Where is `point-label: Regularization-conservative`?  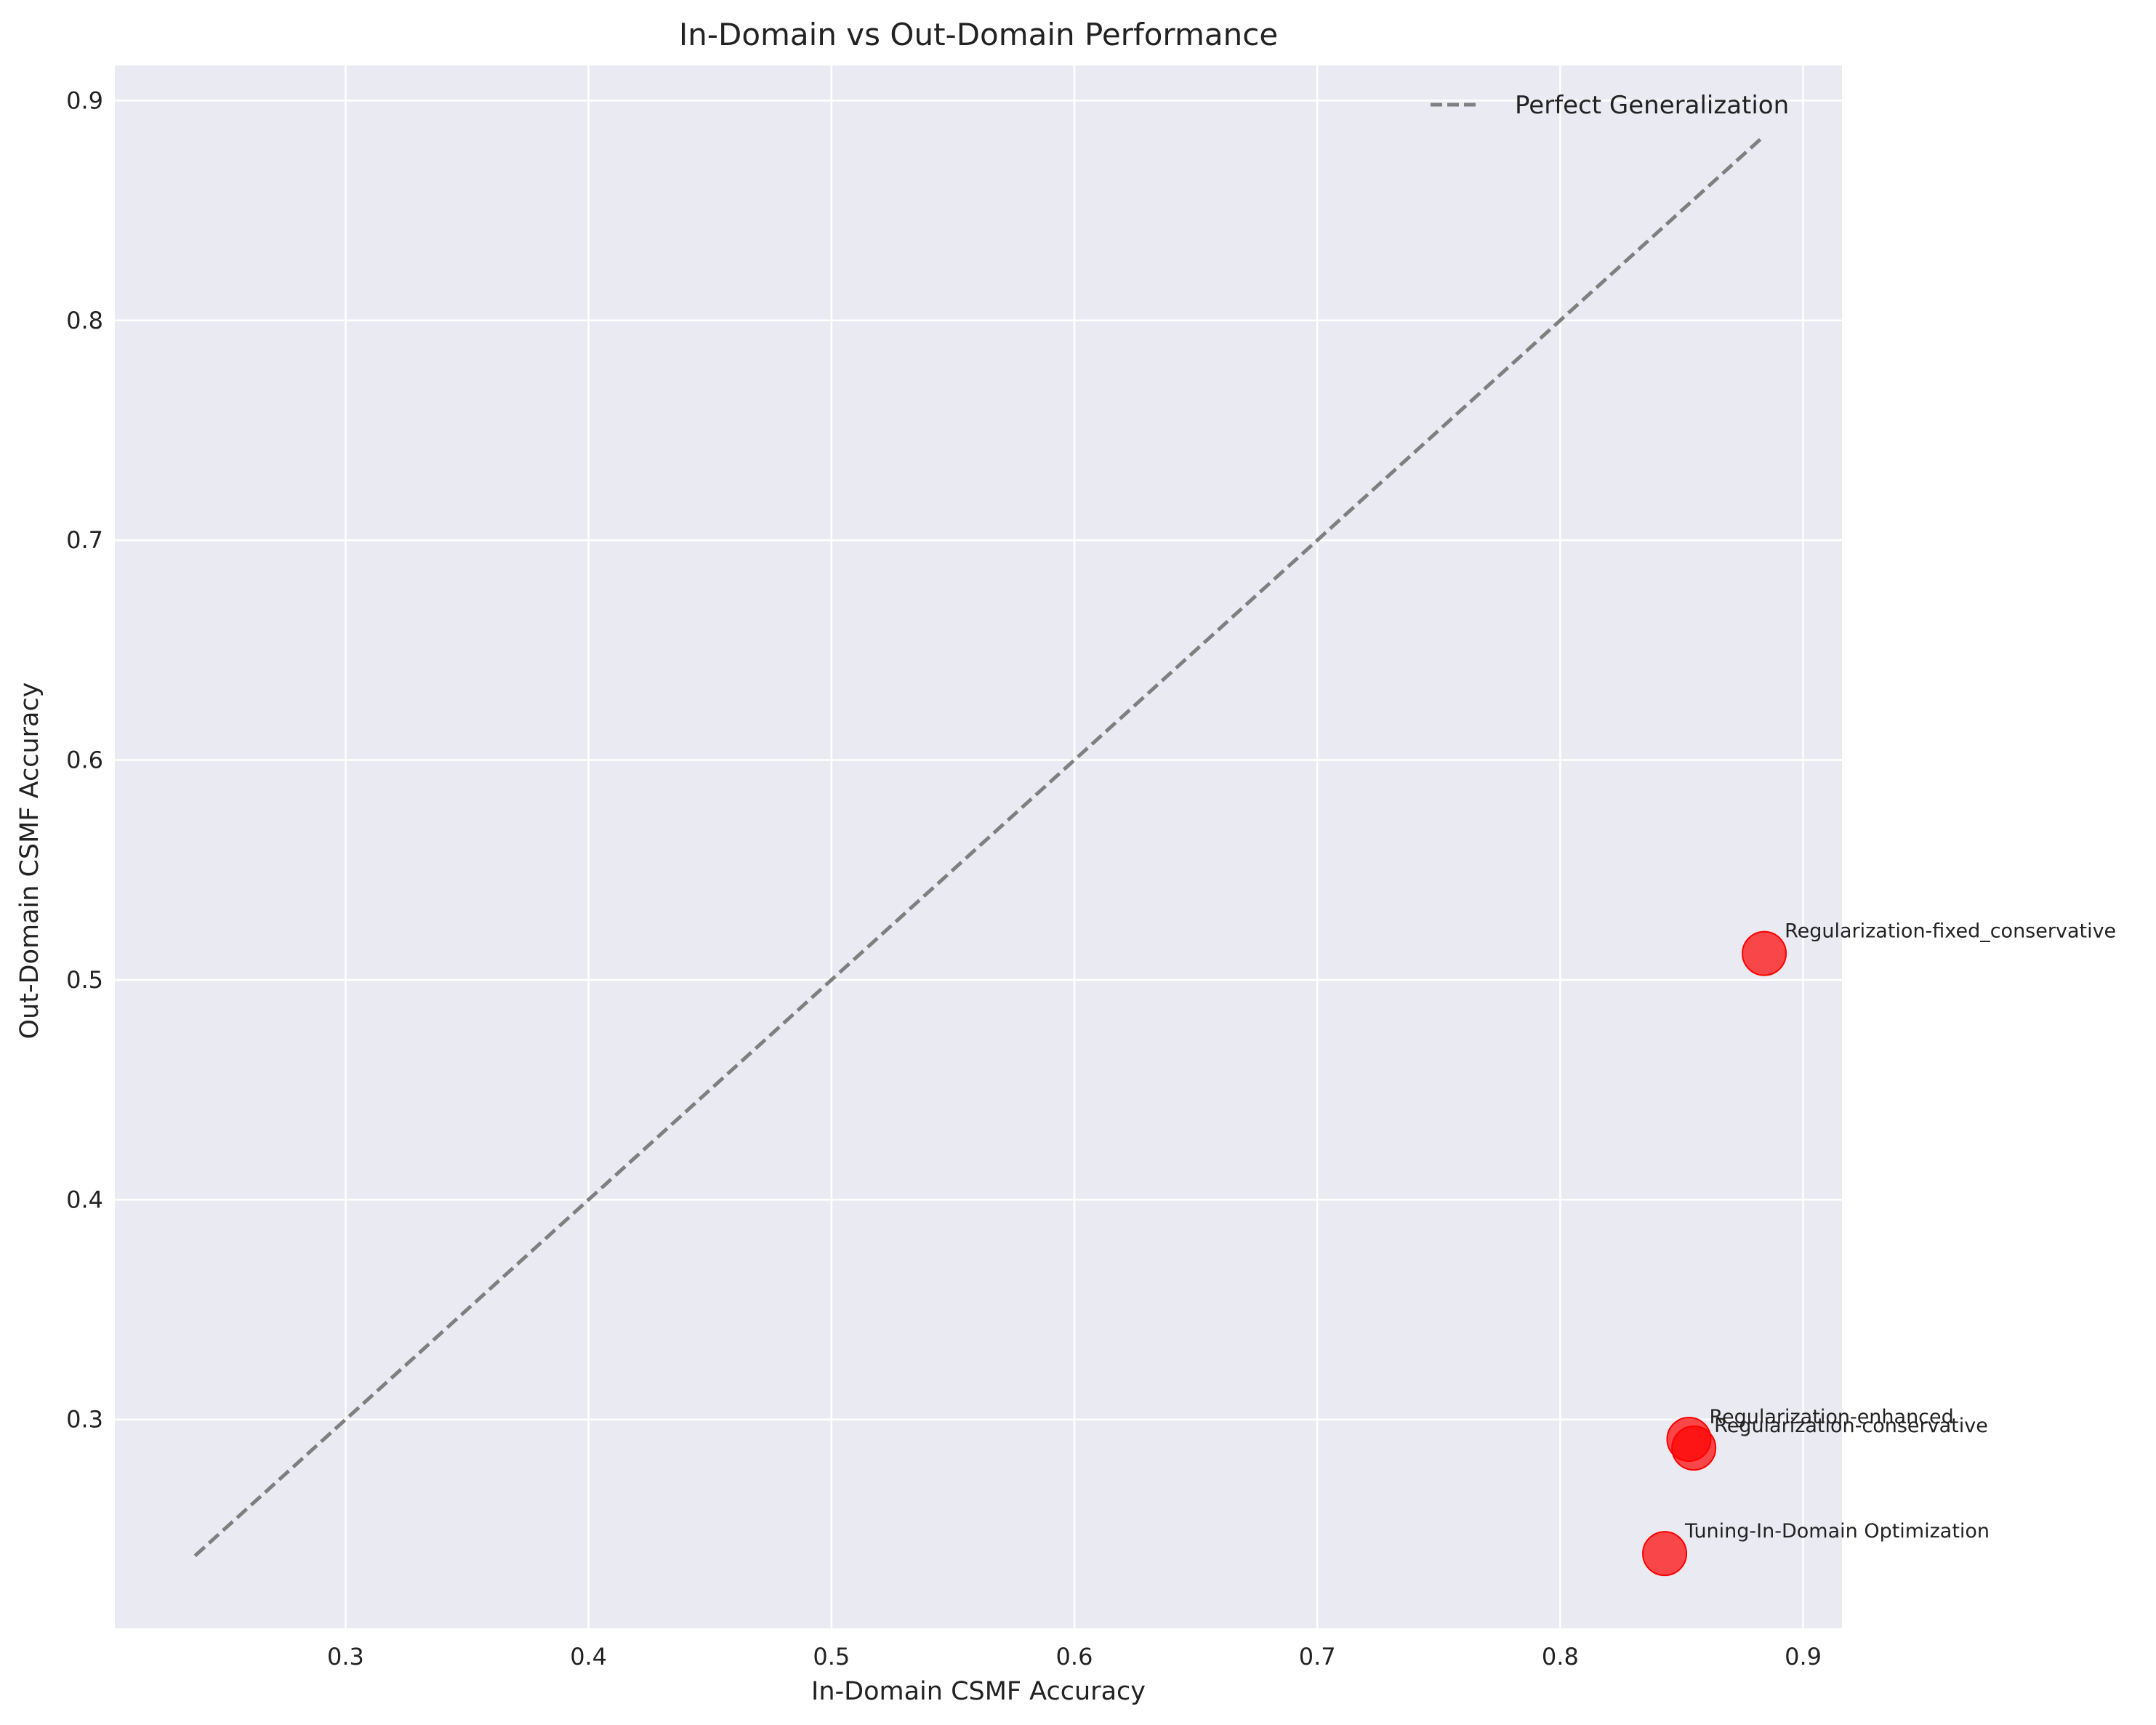 point-label: Regularization-conservative is located at coordinates (1851, 1426).